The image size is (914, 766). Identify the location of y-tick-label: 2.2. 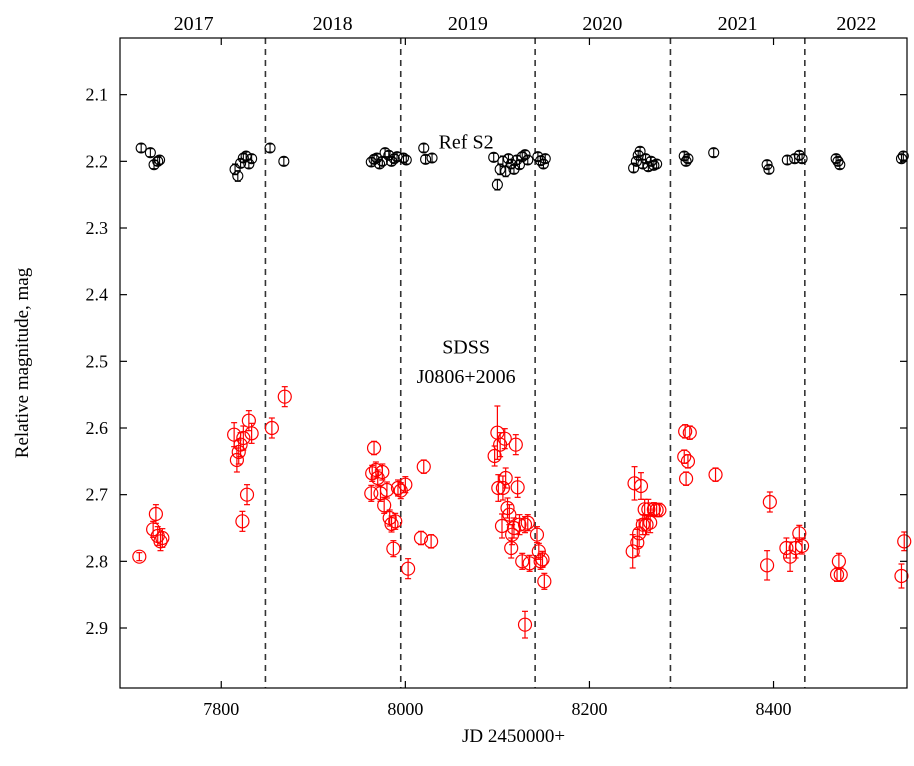
(97, 161).